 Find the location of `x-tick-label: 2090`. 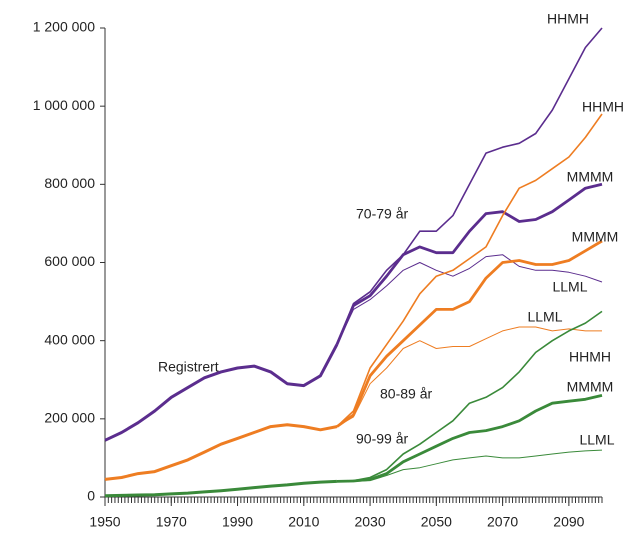

x-tick-label: 2090 is located at coordinates (568, 522).